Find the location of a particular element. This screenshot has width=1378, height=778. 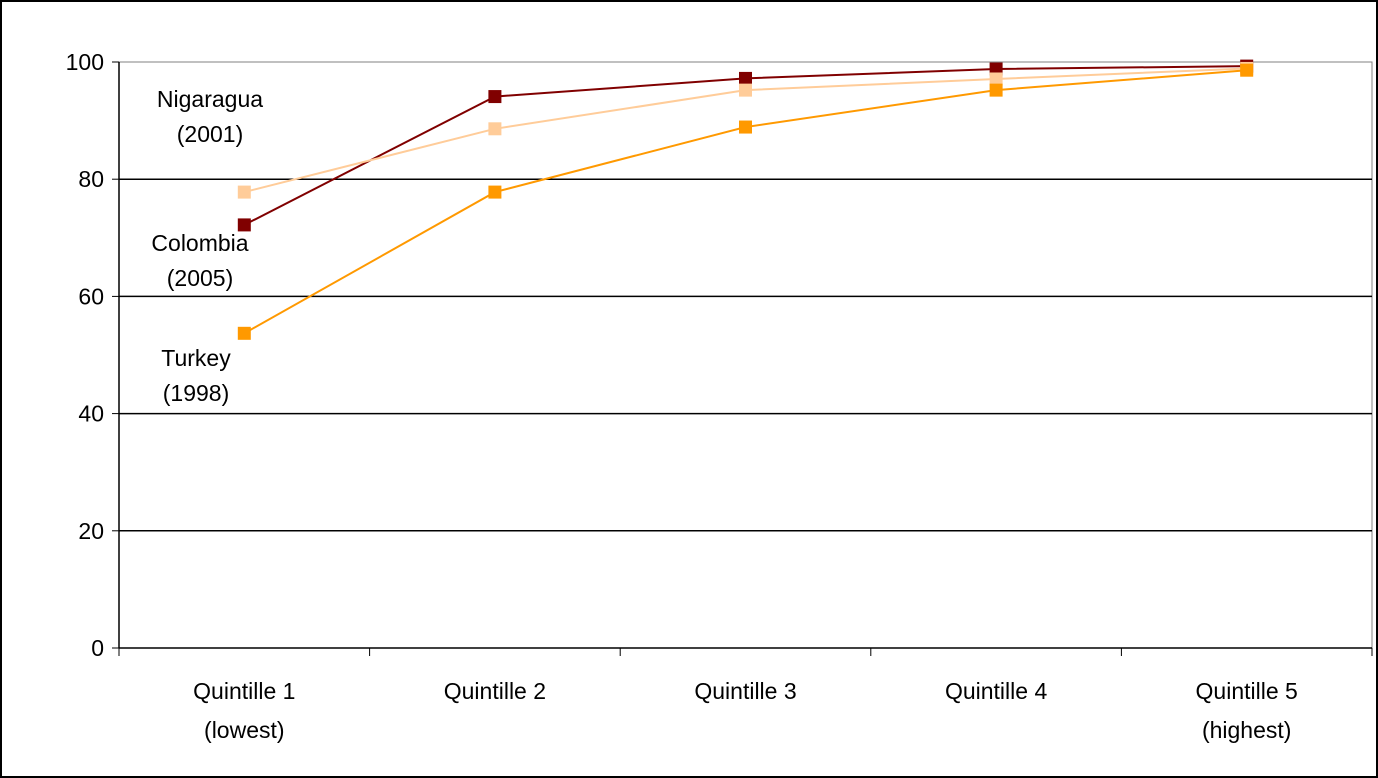

x-tick-label: Quintille 1 (lowest) is located at coordinates (244, 710).